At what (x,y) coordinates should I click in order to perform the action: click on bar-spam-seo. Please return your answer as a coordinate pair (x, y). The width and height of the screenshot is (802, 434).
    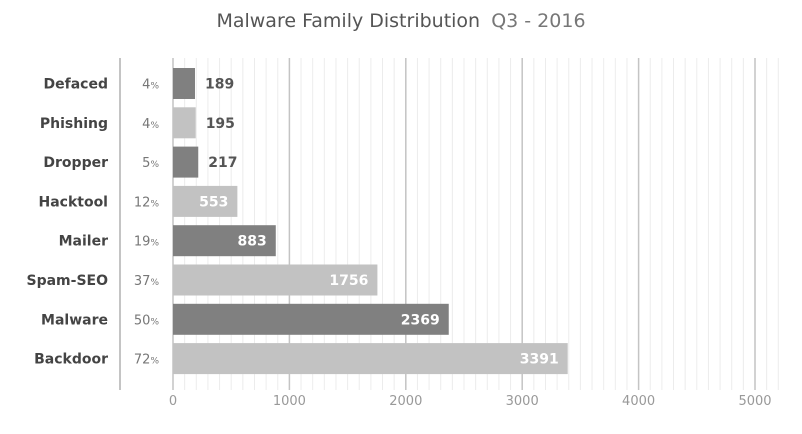
    Looking at the image, I should click on (275, 280).